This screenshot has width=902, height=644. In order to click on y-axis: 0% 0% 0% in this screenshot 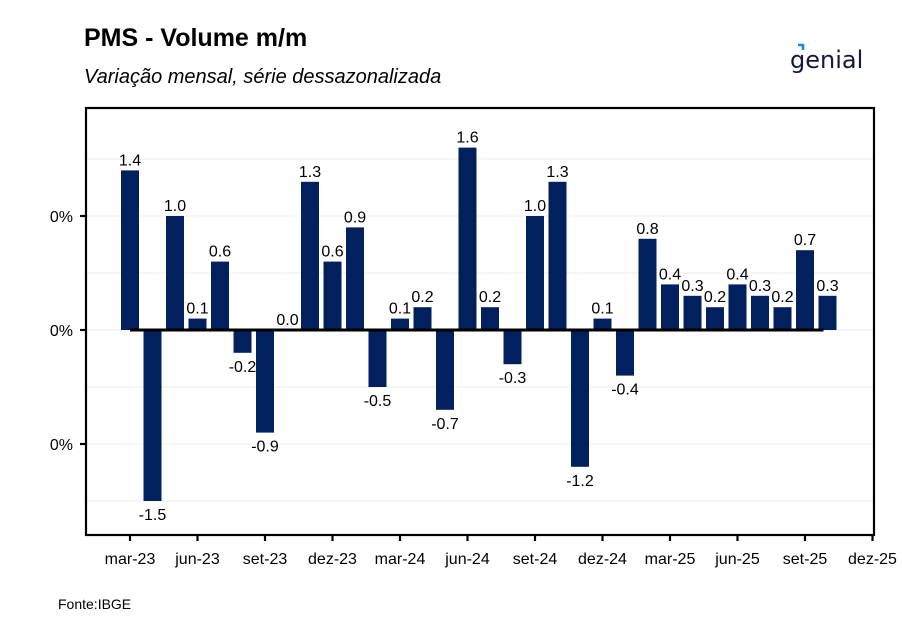, I will do `click(68, 331)`.